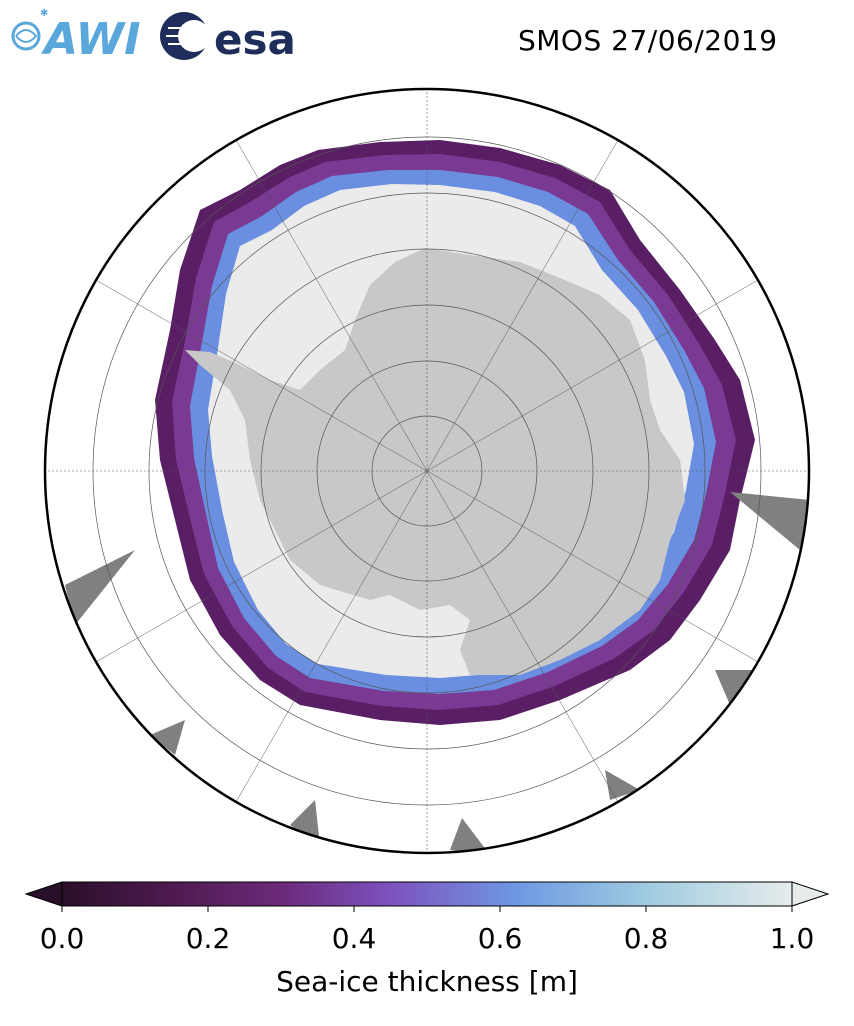  Describe the element at coordinates (255, 39) in the screenshot. I see `esa-logo-text: esa` at that location.